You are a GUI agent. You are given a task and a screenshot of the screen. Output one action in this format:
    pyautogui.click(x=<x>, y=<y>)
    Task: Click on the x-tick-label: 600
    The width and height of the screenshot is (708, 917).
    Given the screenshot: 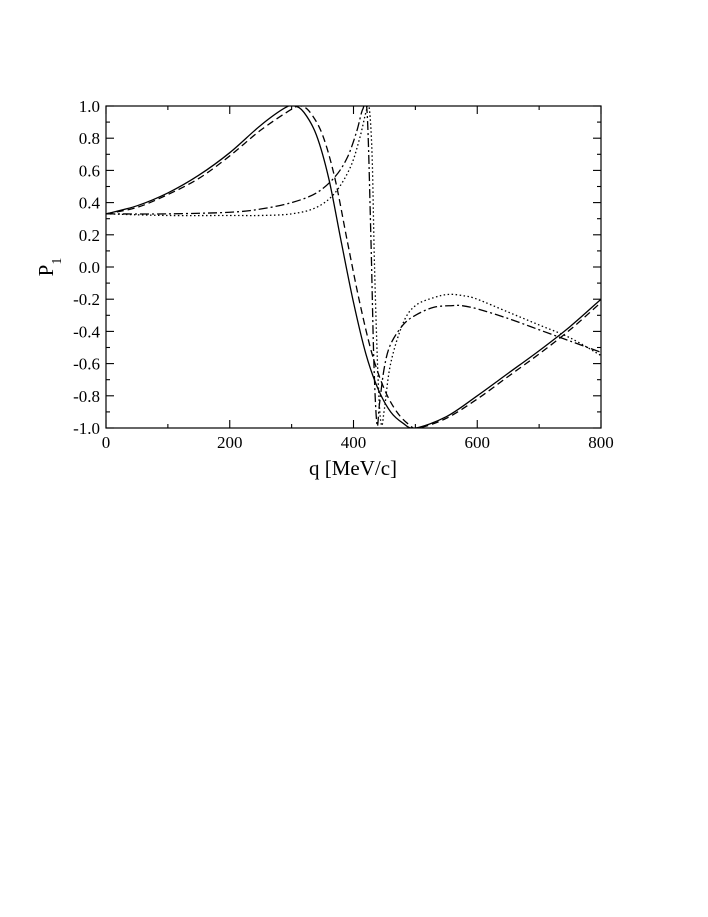 What is the action you would take?
    pyautogui.click(x=478, y=442)
    